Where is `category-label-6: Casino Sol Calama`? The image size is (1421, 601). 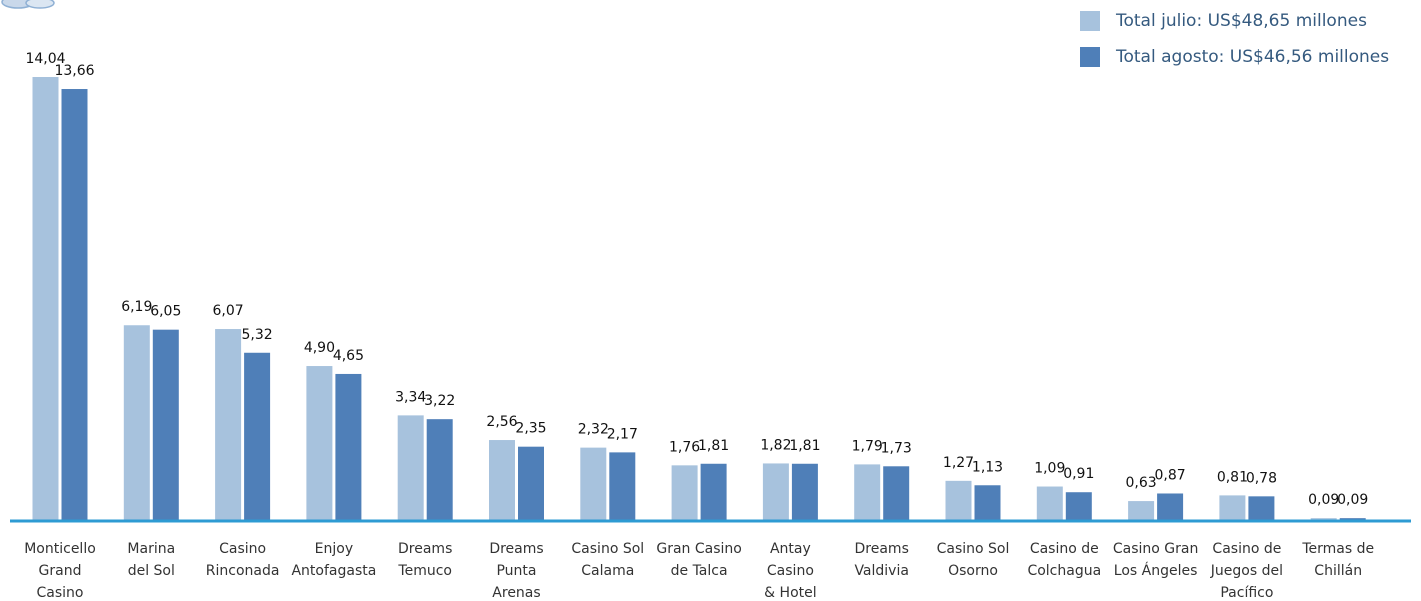
category-label-6: Casino Sol Calama is located at coordinates (607, 560).